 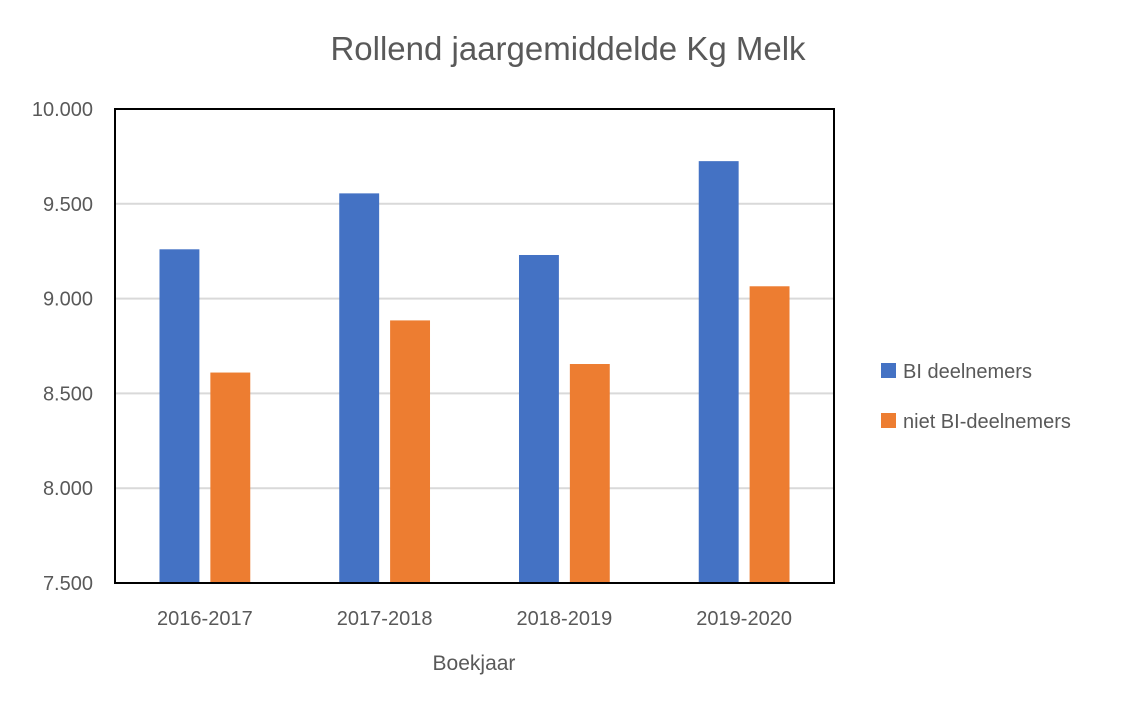 What do you see at coordinates (68, 205) in the screenshot?
I see `y-tick-label: 9.500` at bounding box center [68, 205].